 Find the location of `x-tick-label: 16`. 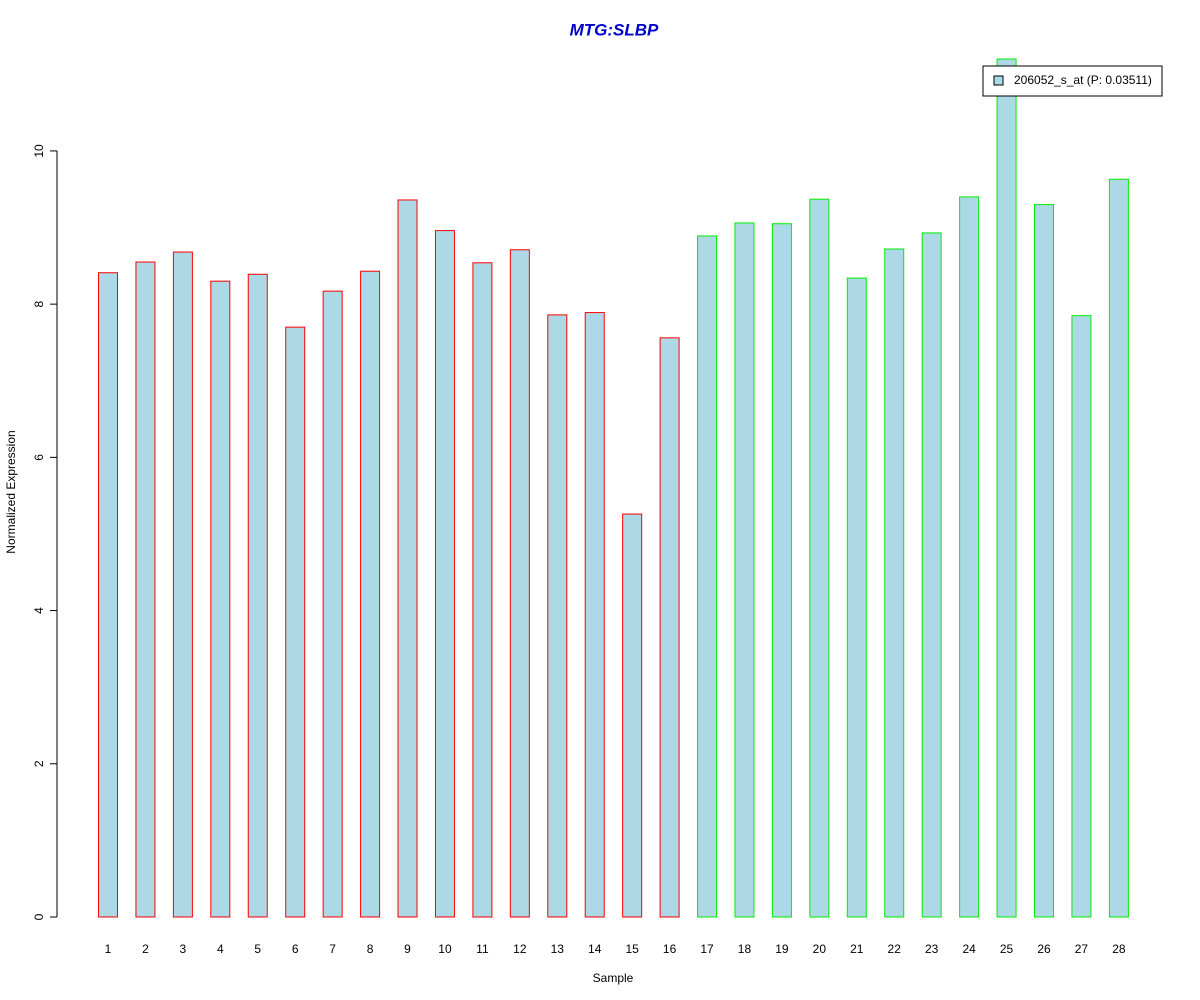

x-tick-label: 16 is located at coordinates (670, 949).